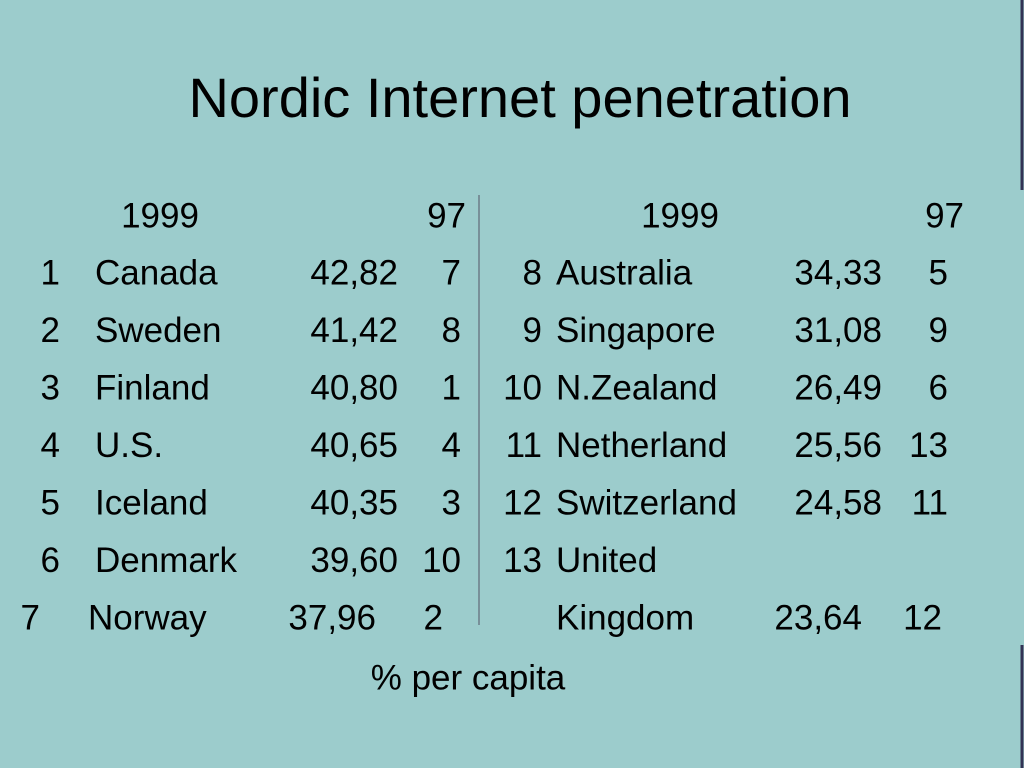  I want to click on country: Canada, so click(156, 272).